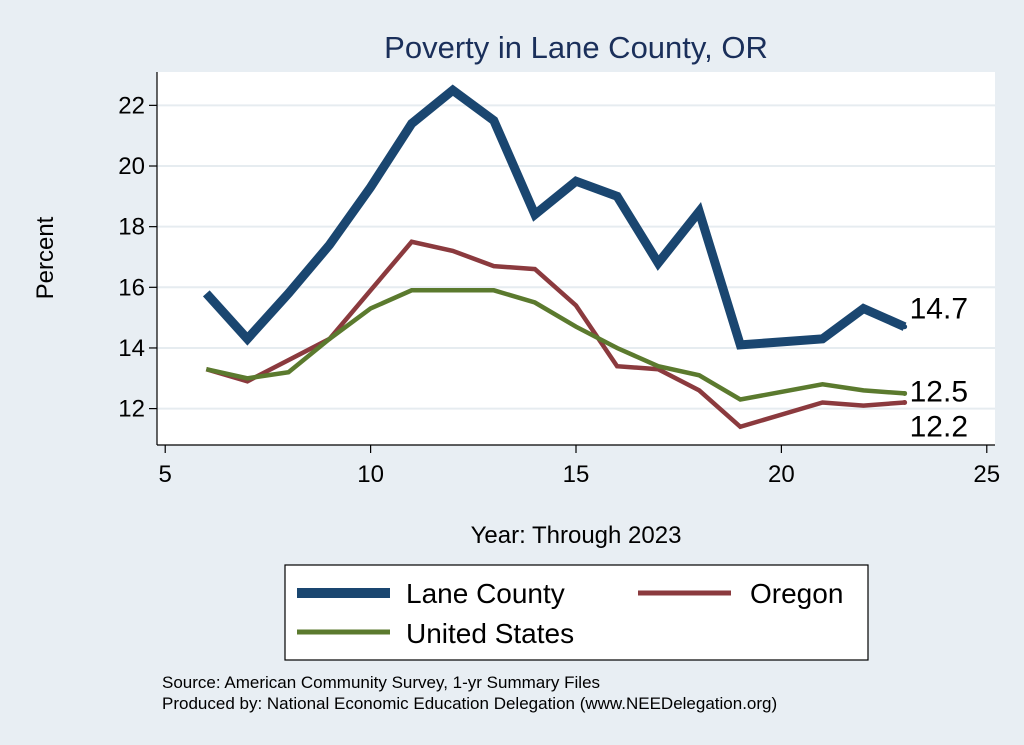 The image size is (1024, 745). What do you see at coordinates (576, 535) in the screenshot?
I see `x-axis-title: Year: Through 2023` at bounding box center [576, 535].